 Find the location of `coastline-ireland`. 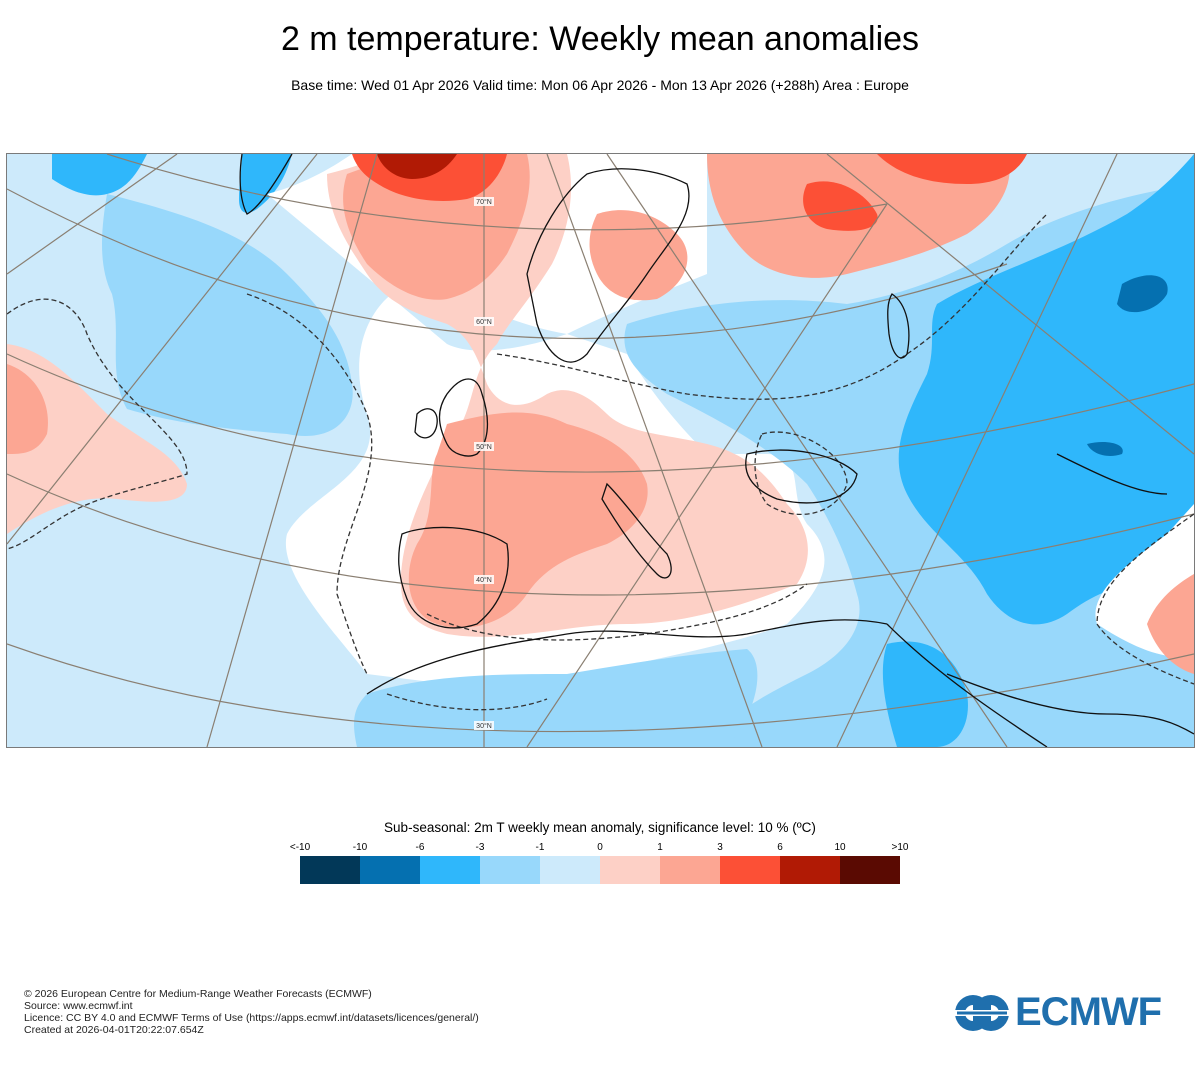

coastline-ireland is located at coordinates (426, 423).